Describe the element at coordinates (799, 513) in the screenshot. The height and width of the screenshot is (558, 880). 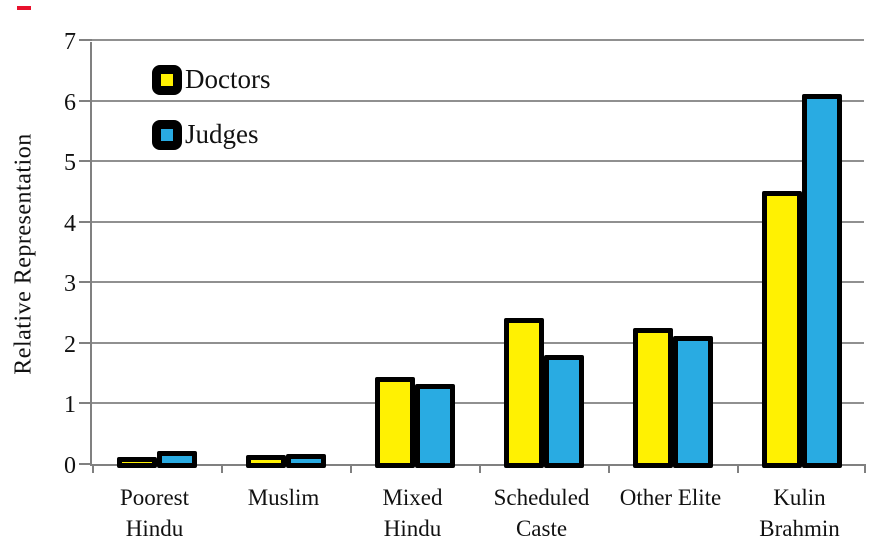
I see `x-category-label-5: Kulin Brahmin` at that location.